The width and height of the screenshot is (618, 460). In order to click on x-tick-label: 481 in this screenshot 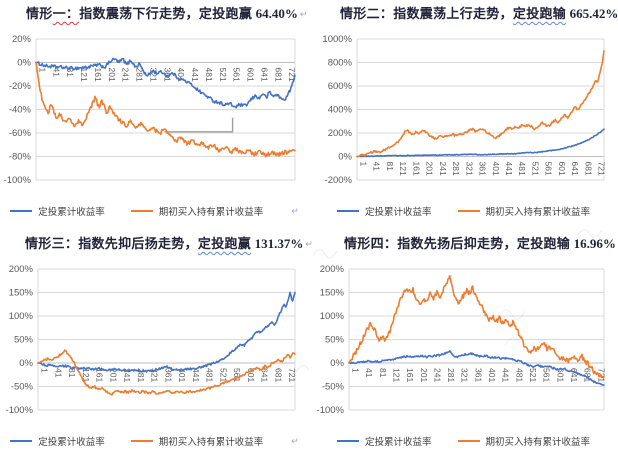, I will do `click(209, 75)`.